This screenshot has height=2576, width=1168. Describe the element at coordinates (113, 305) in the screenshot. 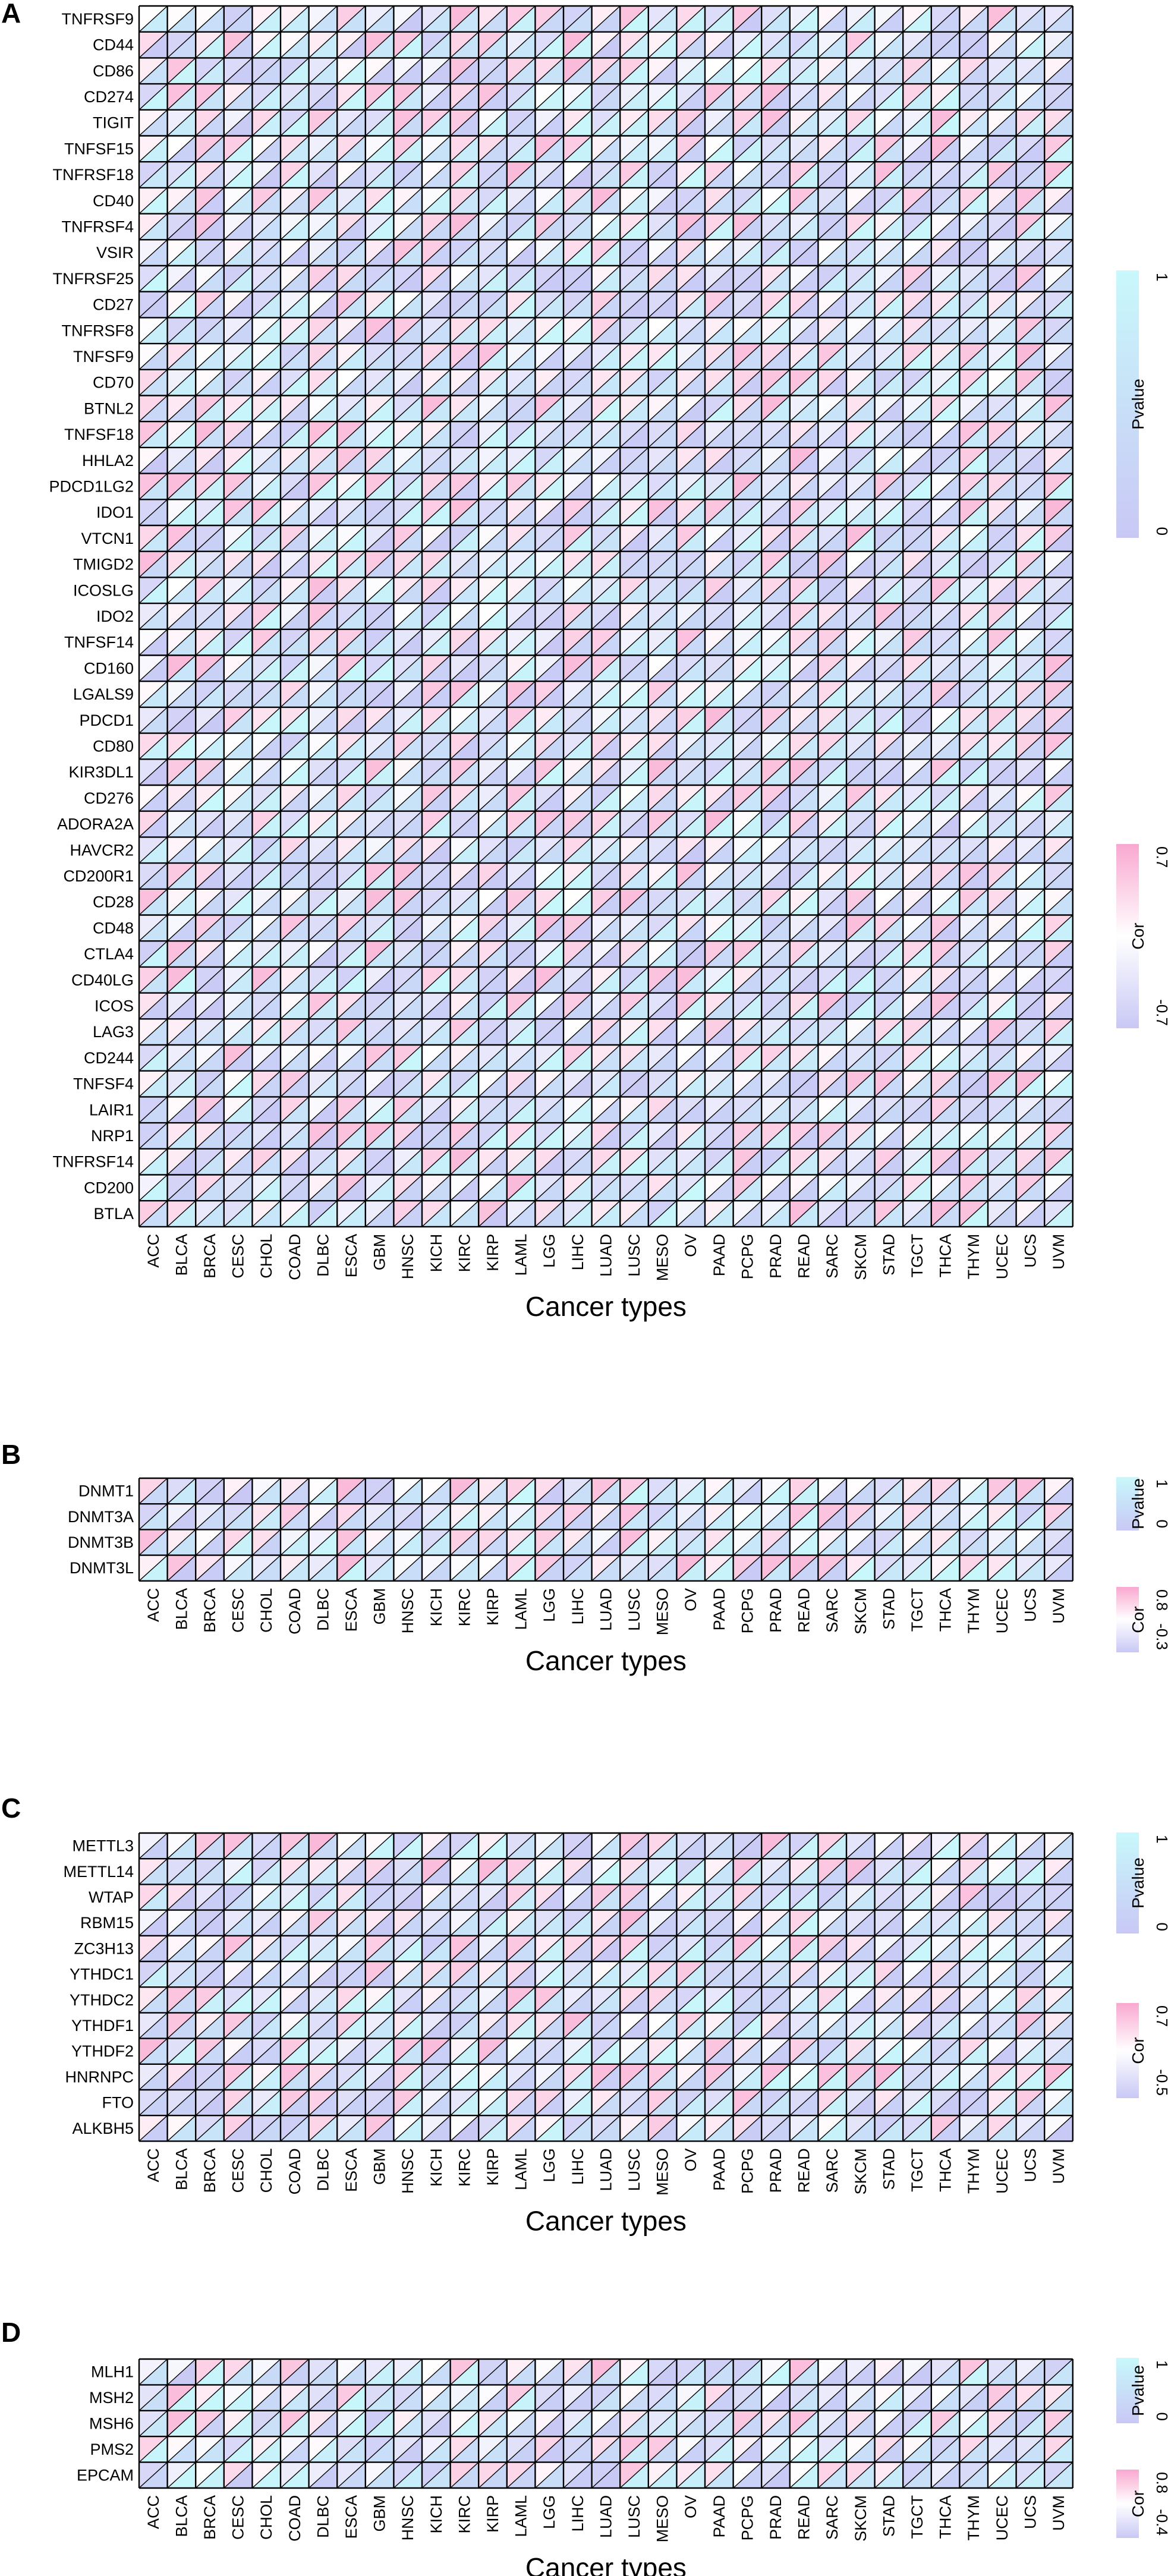

I see `gene-label: CD27` at that location.